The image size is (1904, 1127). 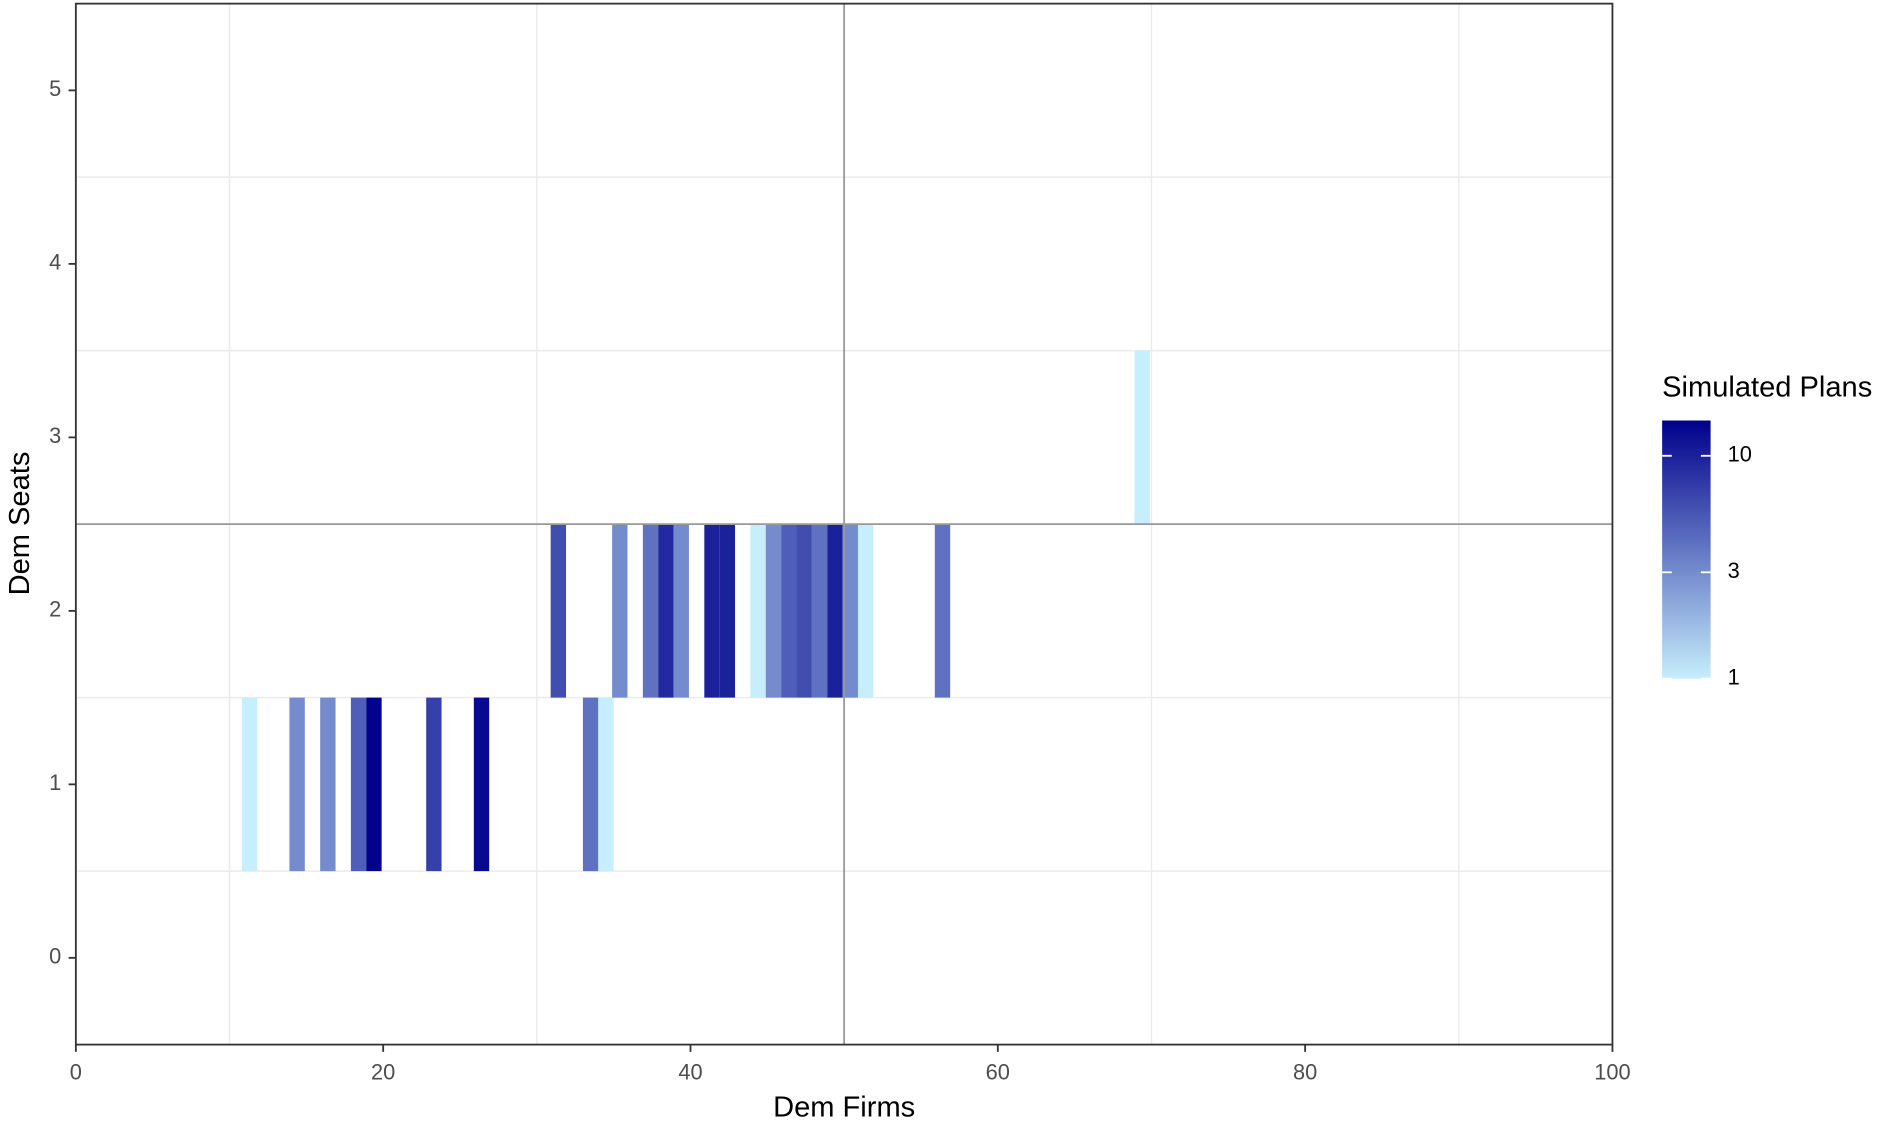 I want to click on x-tick-label: 100, so click(x=1612, y=1071).